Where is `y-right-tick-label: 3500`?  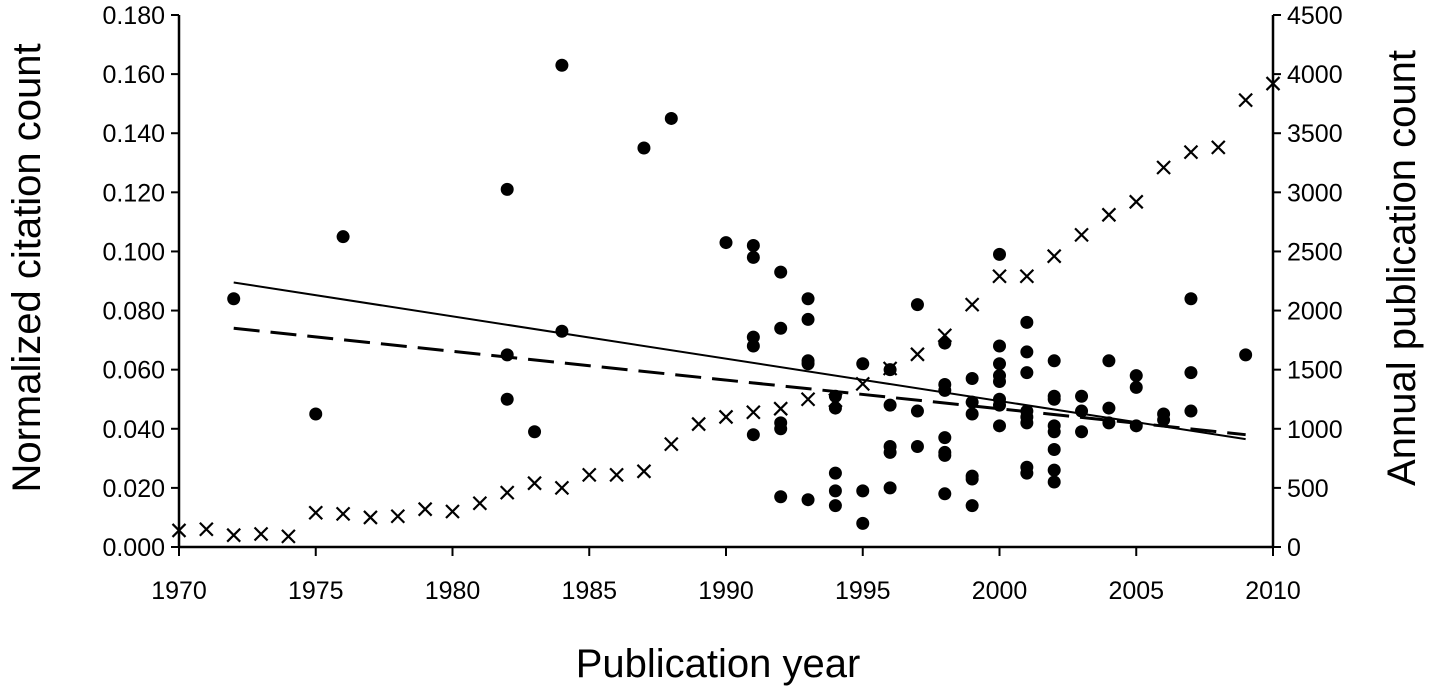 y-right-tick-label: 3500 is located at coordinates (1315, 134).